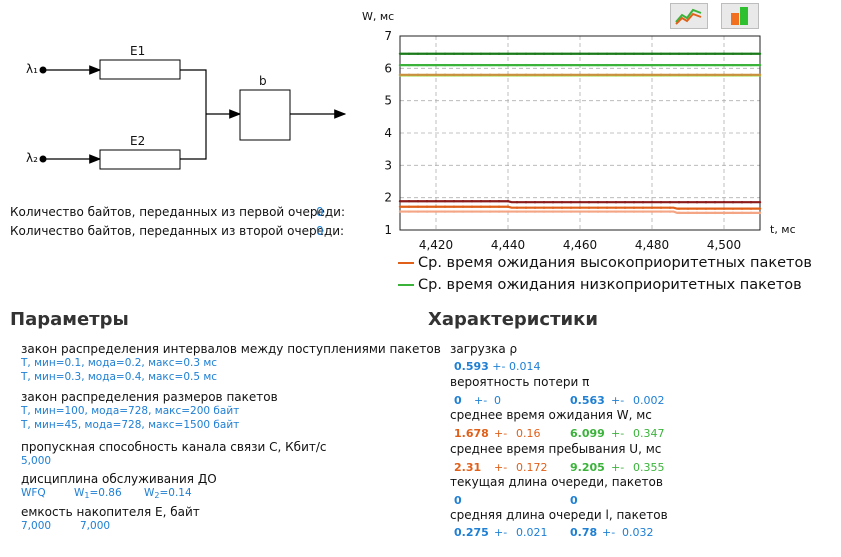 This screenshot has width=841, height=557. Describe the element at coordinates (70, 70) in the screenshot. I see `lambda1-source` at that location.